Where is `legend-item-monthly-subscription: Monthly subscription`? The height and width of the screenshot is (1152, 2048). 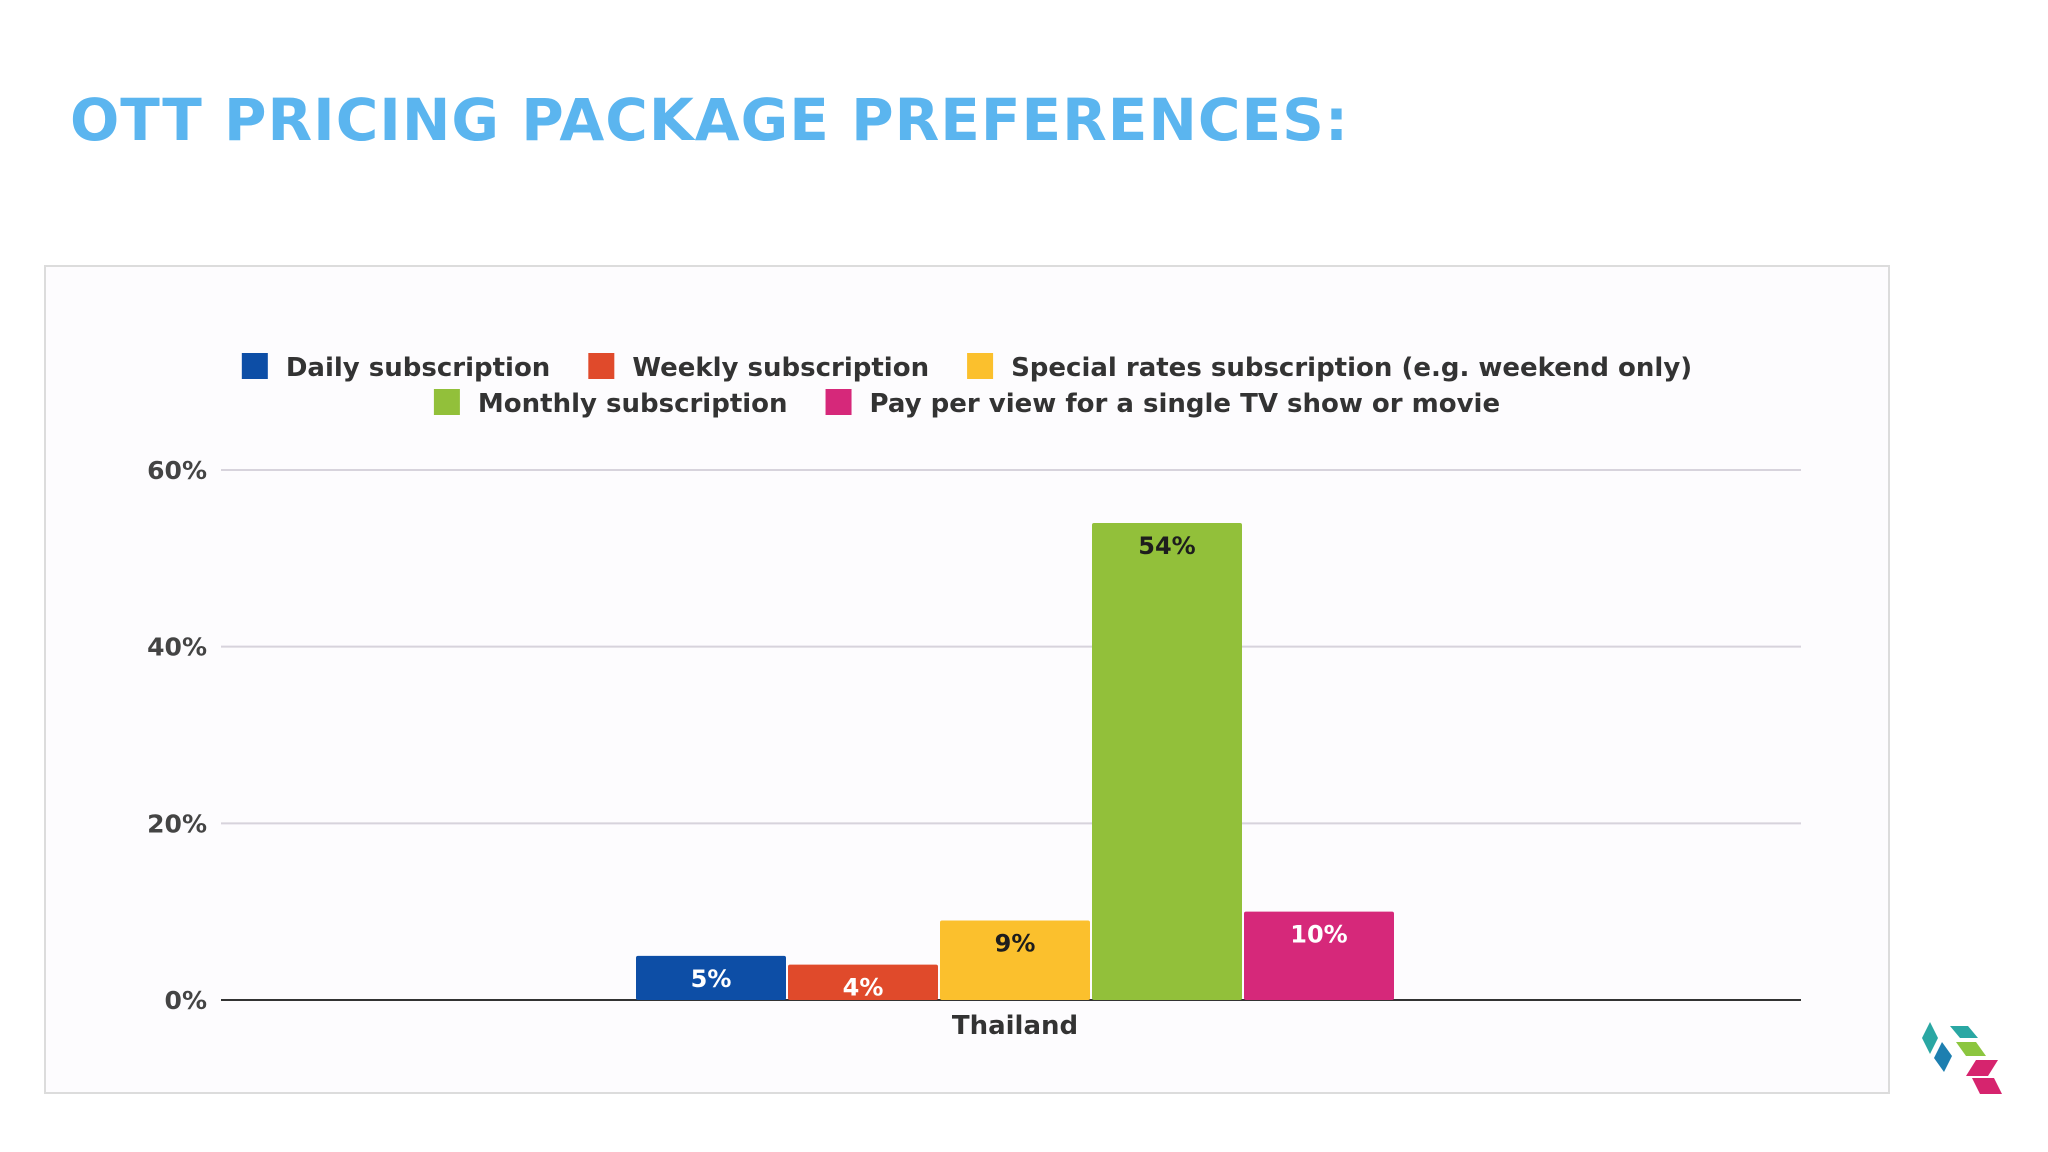
legend-item-monthly-subscription: Monthly subscription is located at coordinates (610, 404).